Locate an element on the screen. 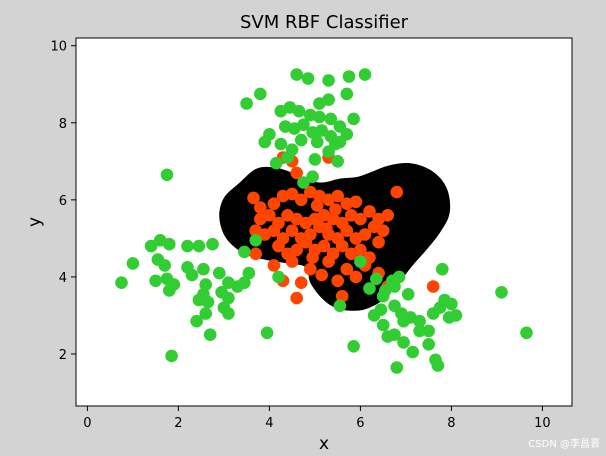 The width and height of the screenshot is (606, 456). y-tick-label: 10 is located at coordinates (58, 47).